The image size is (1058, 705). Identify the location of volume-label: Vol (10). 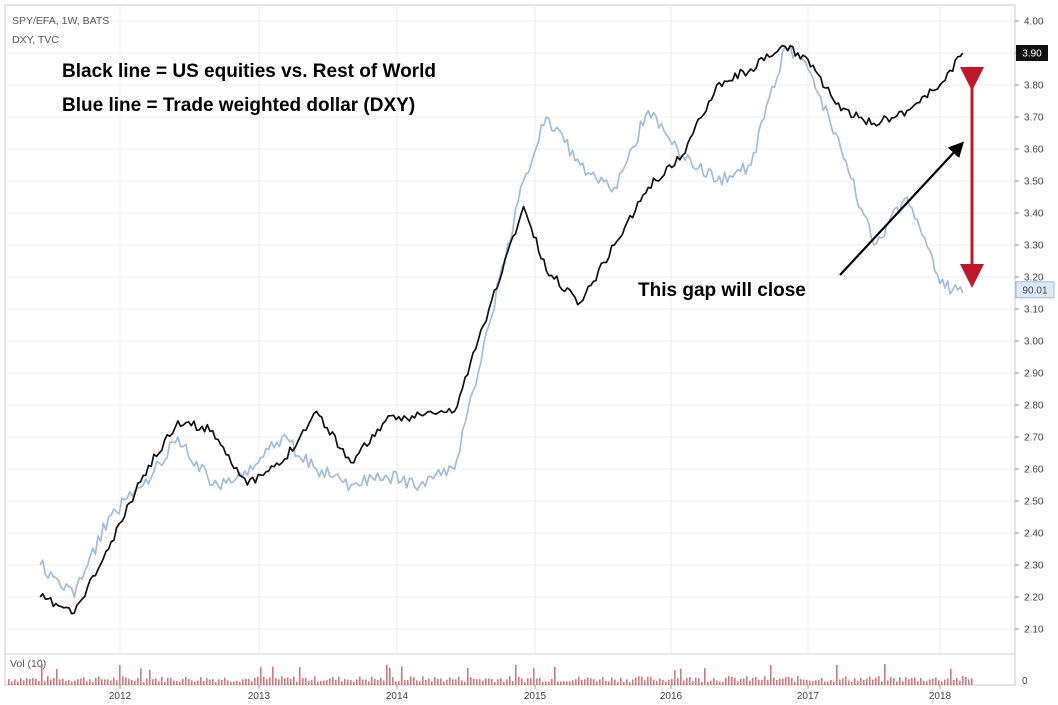
(28, 664).